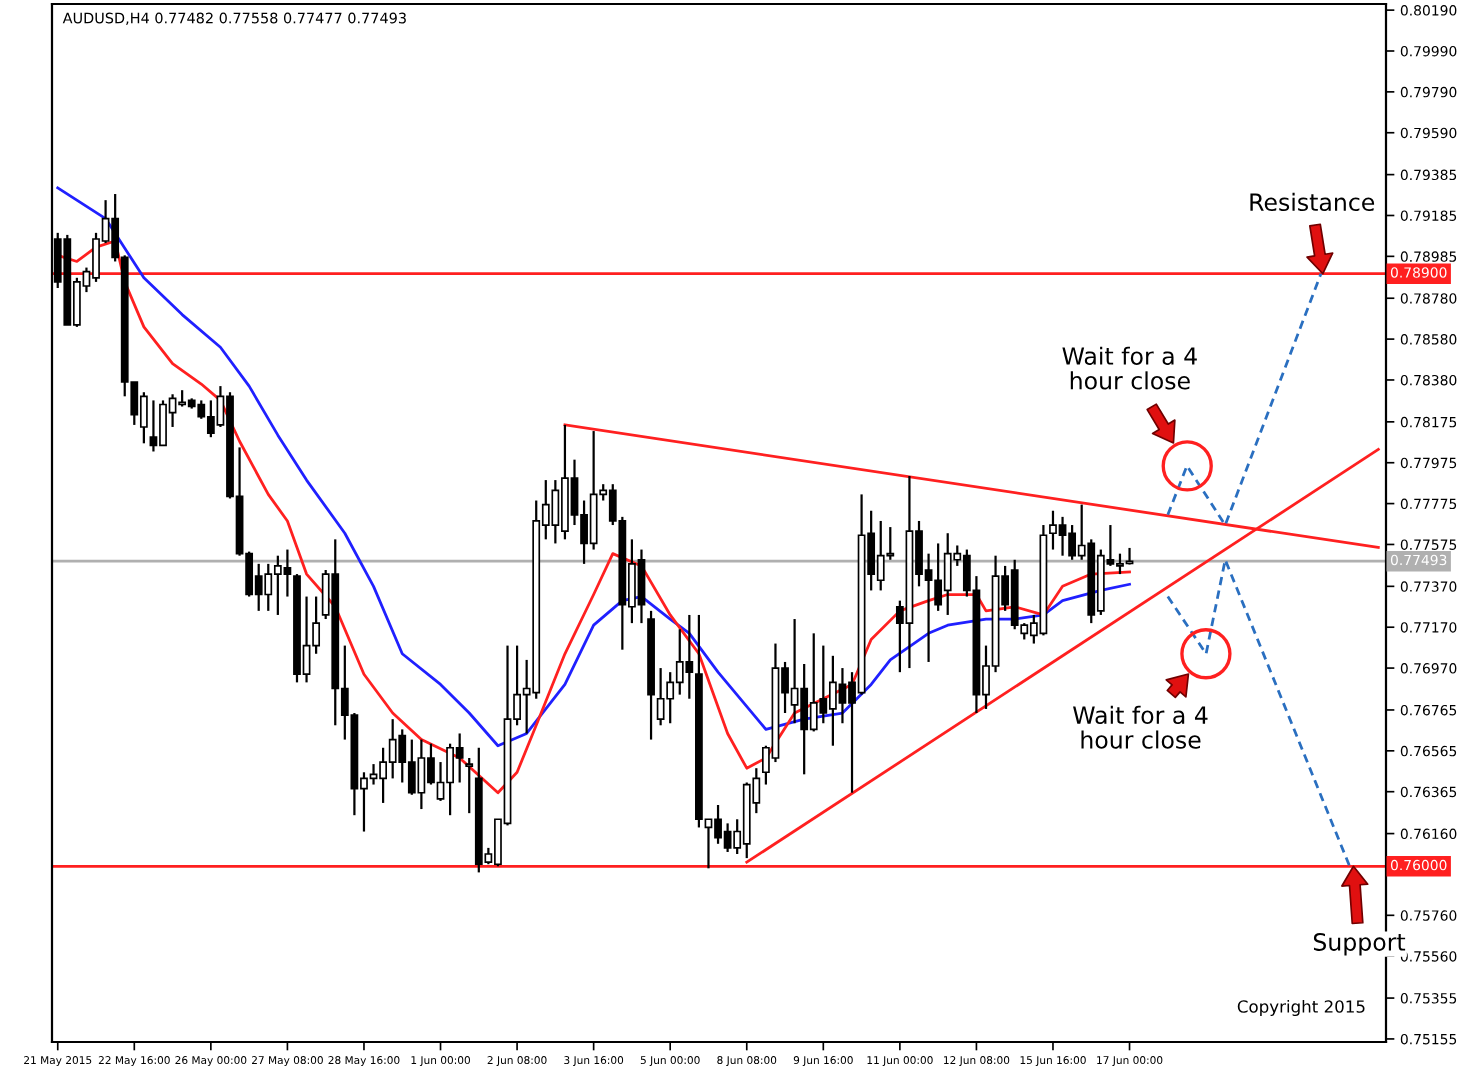 The image size is (1472, 1068). What do you see at coordinates (1301, 1008) in the screenshot?
I see `annotation: Copyright 2015` at bounding box center [1301, 1008].